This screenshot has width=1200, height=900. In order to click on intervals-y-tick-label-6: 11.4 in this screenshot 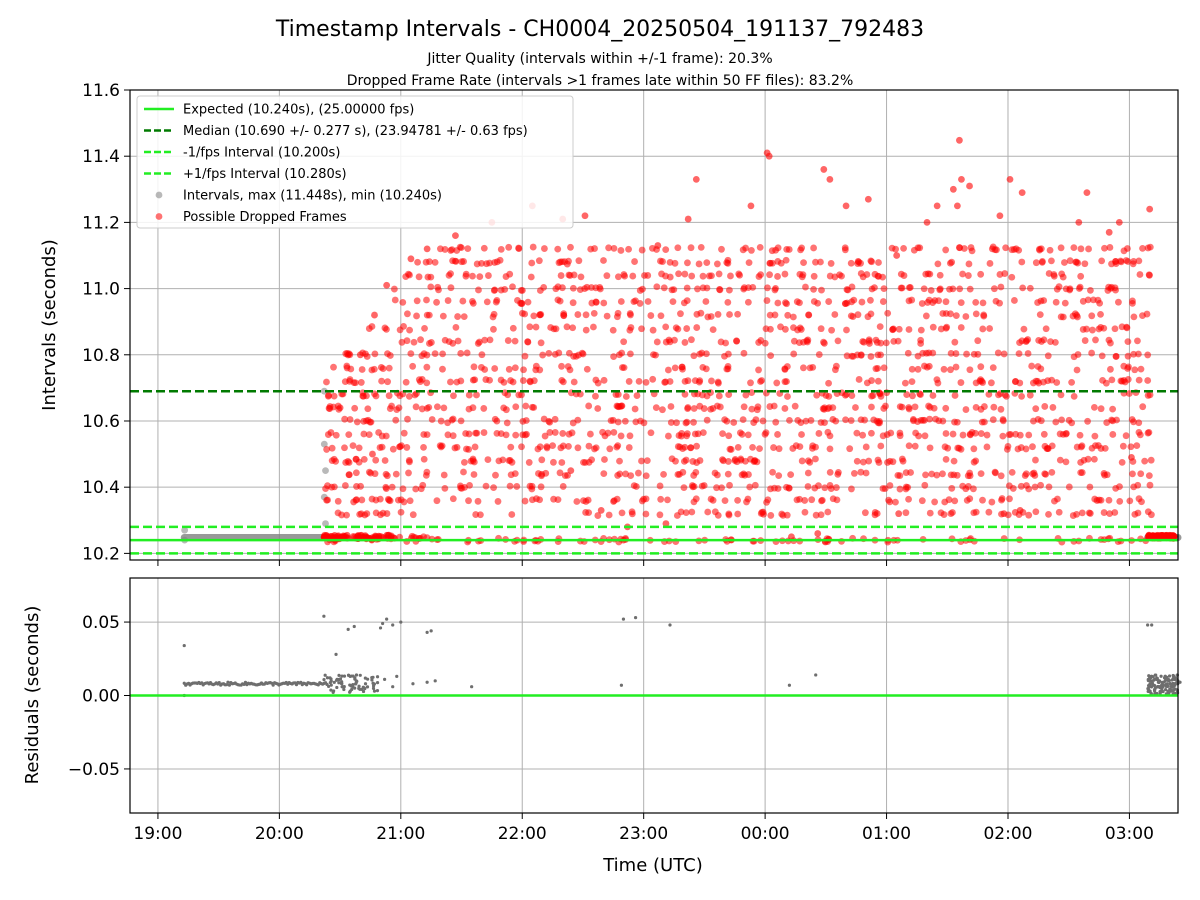, I will do `click(101, 157)`.